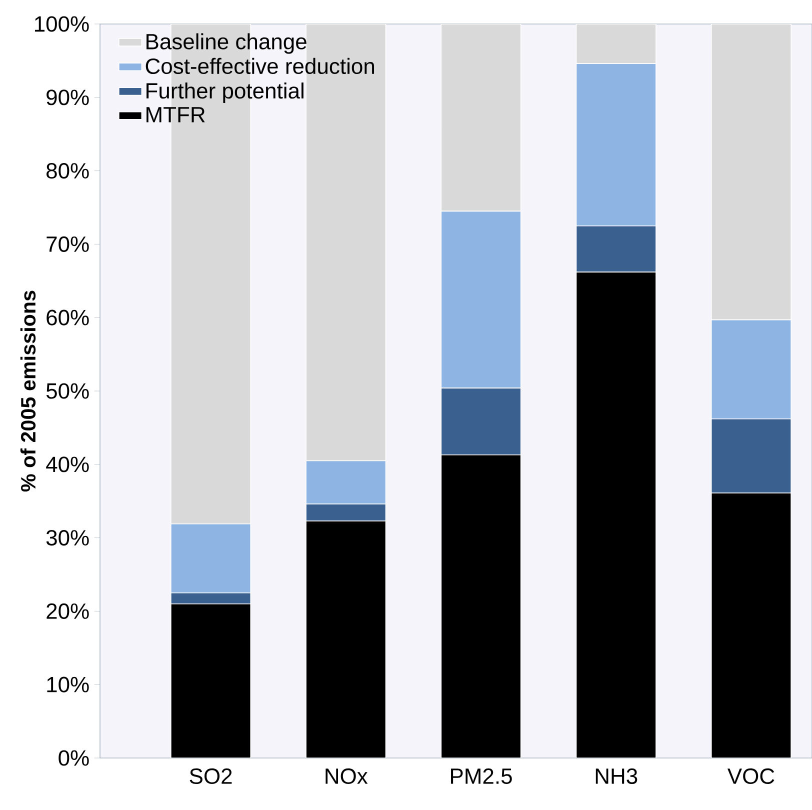 This screenshot has height=810, width=812. What do you see at coordinates (175, 114) in the screenshot?
I see `legend-label: MTFR` at bounding box center [175, 114].